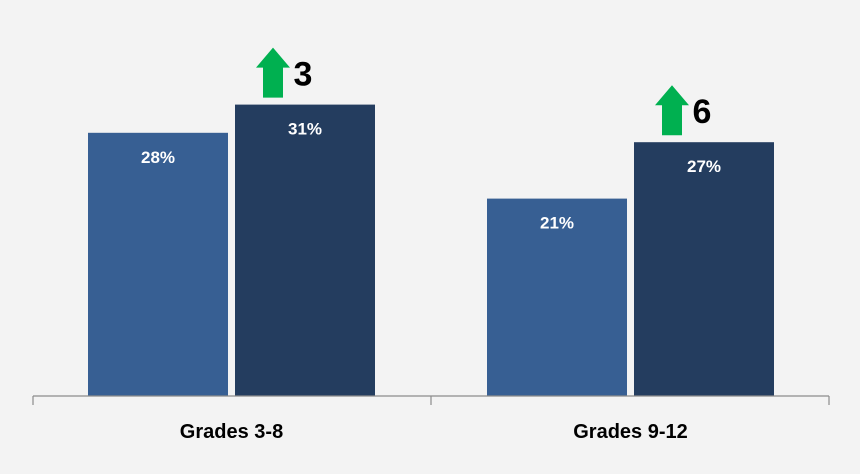  What do you see at coordinates (305, 129) in the screenshot?
I see `bar-value-label: 31%` at bounding box center [305, 129].